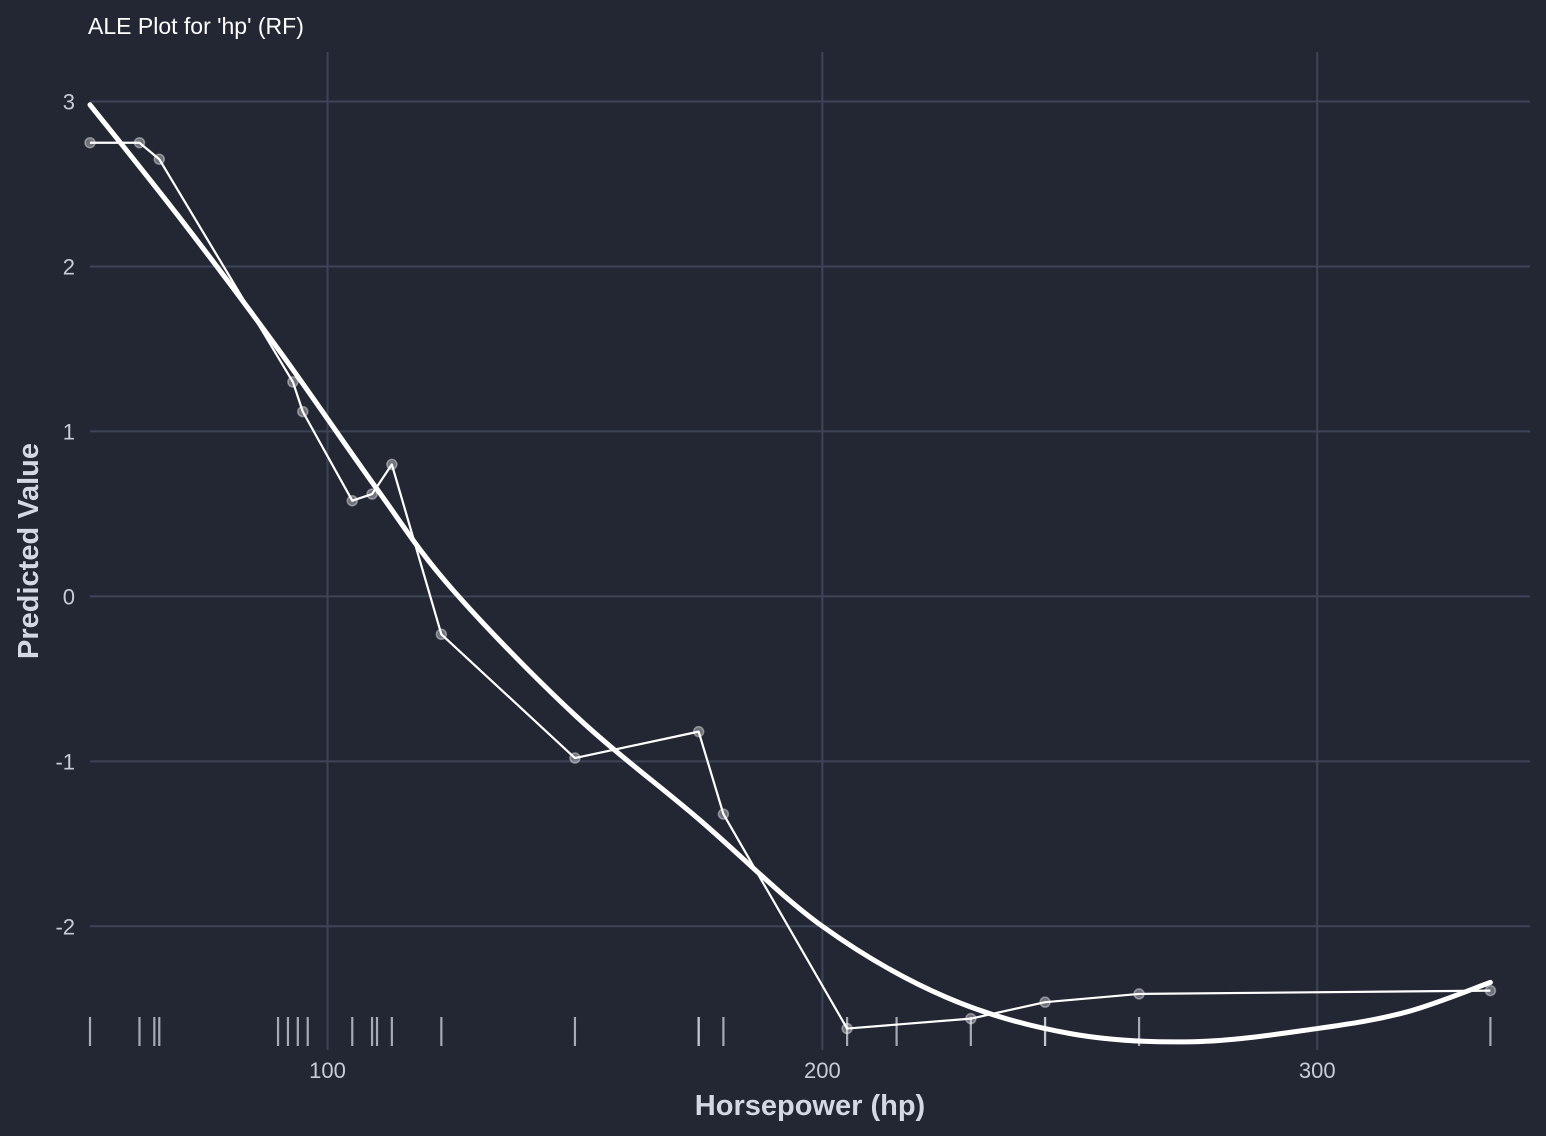  I want to click on y-axis-title: Predicted Value, so click(29, 551).